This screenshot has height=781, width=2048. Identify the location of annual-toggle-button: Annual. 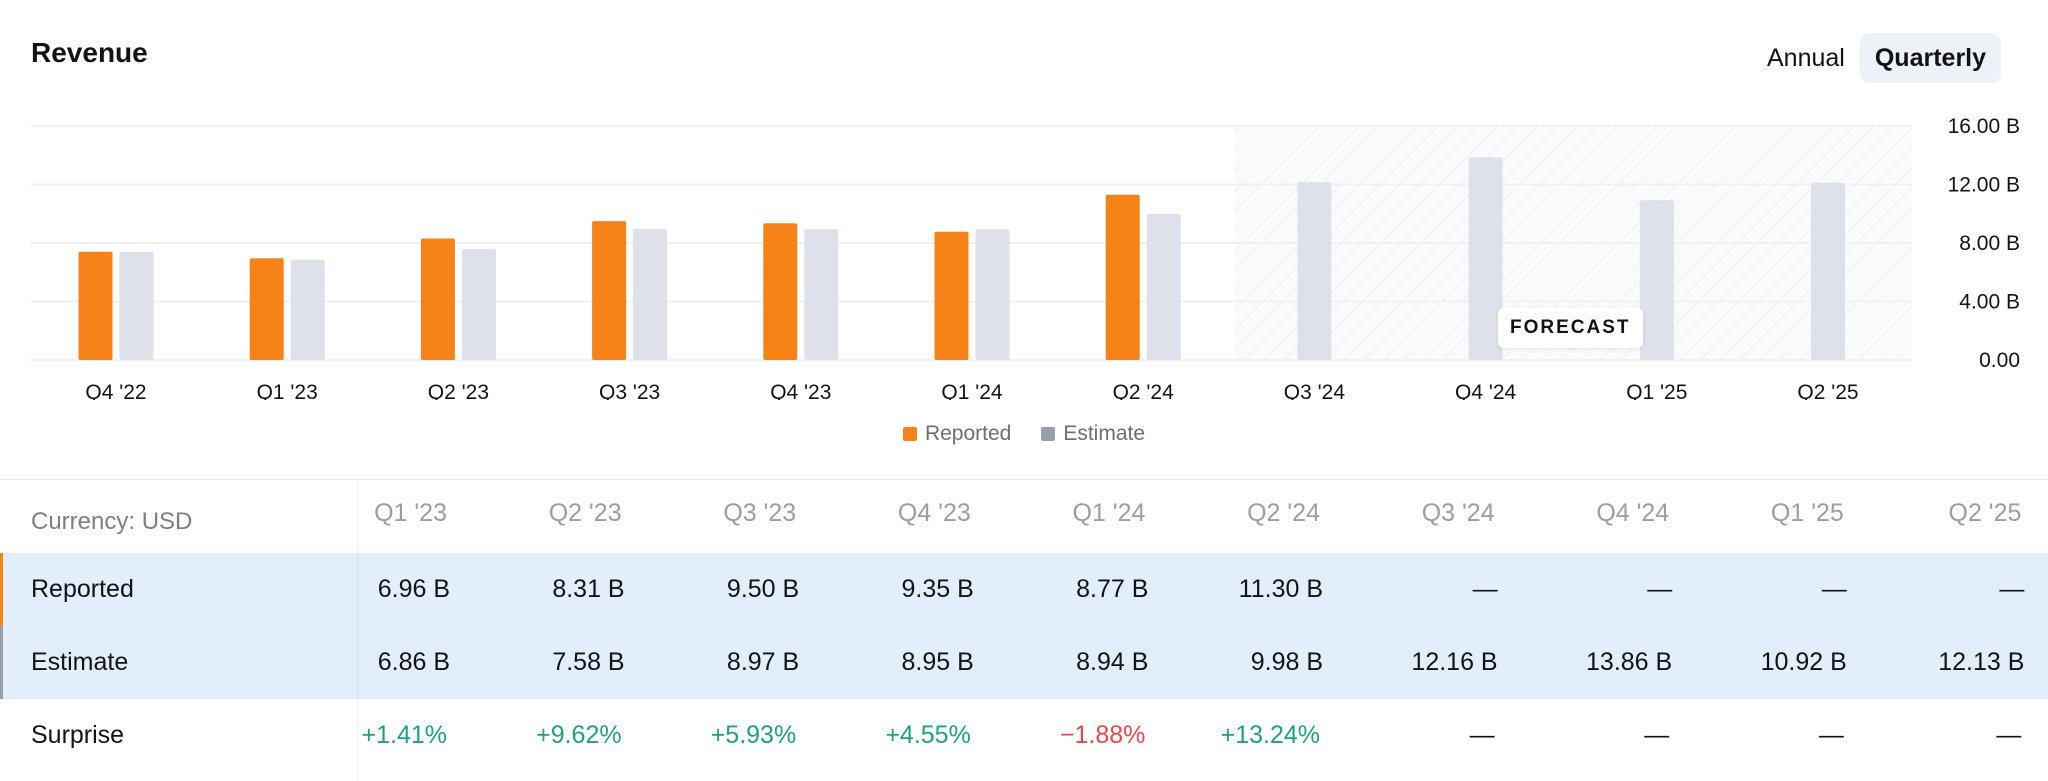
(1806, 58).